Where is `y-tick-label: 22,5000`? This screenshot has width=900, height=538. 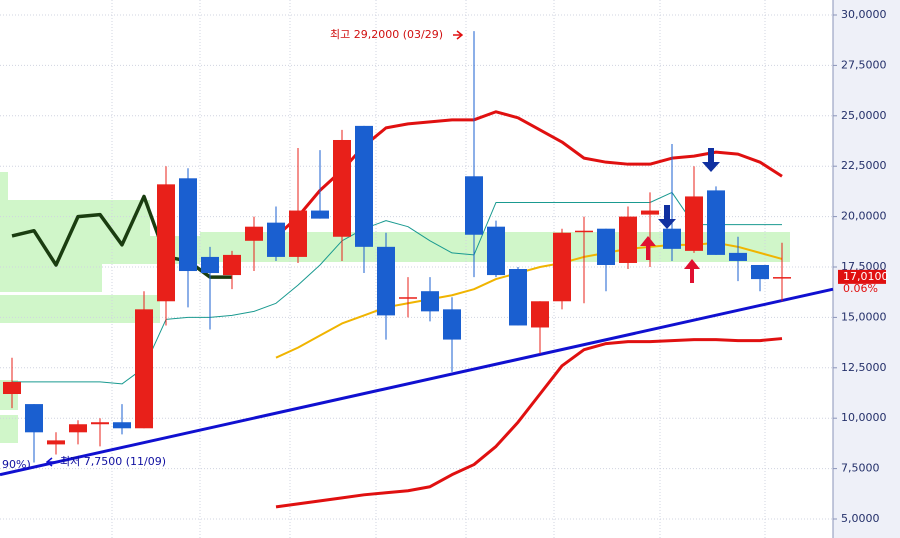
y-tick-label: 22,5000 is located at coordinates (864, 165).